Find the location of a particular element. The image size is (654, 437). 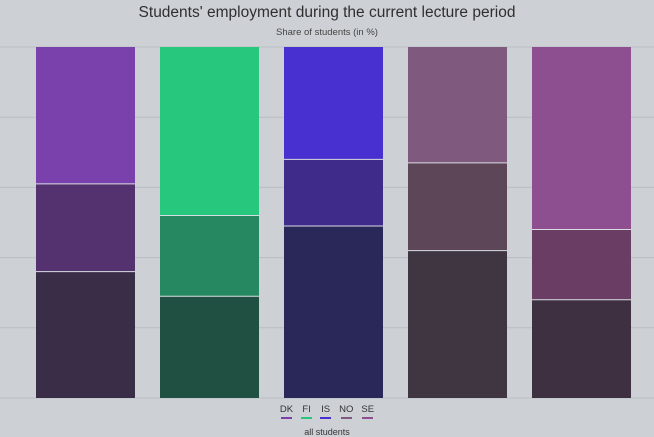

legend-label: SE is located at coordinates (368, 409).